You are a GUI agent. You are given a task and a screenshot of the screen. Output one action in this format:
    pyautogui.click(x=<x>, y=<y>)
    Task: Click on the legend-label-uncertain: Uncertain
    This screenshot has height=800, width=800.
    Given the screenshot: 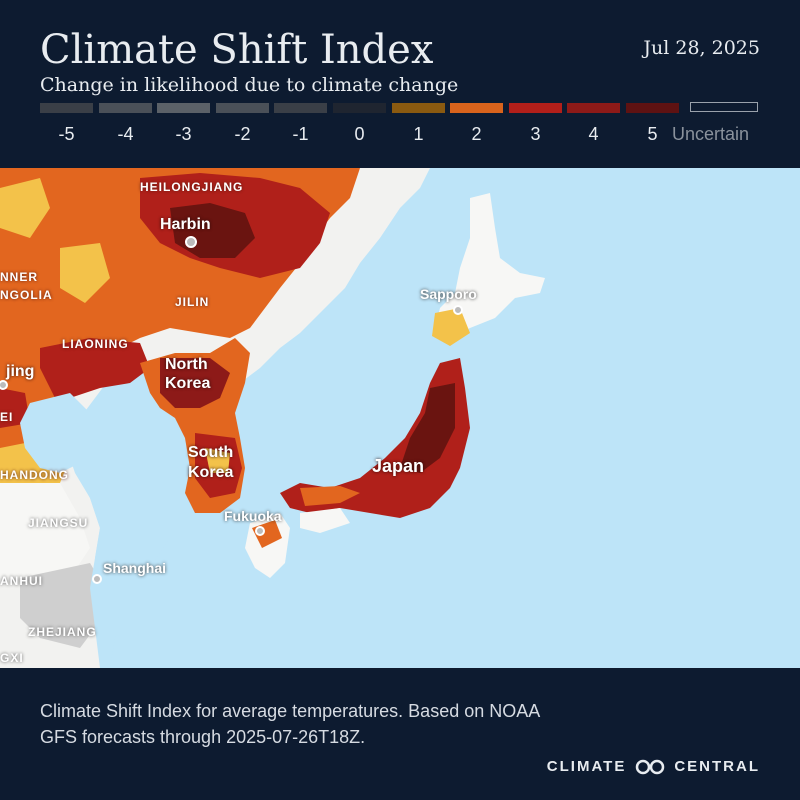 What is the action you would take?
    pyautogui.click(x=711, y=134)
    